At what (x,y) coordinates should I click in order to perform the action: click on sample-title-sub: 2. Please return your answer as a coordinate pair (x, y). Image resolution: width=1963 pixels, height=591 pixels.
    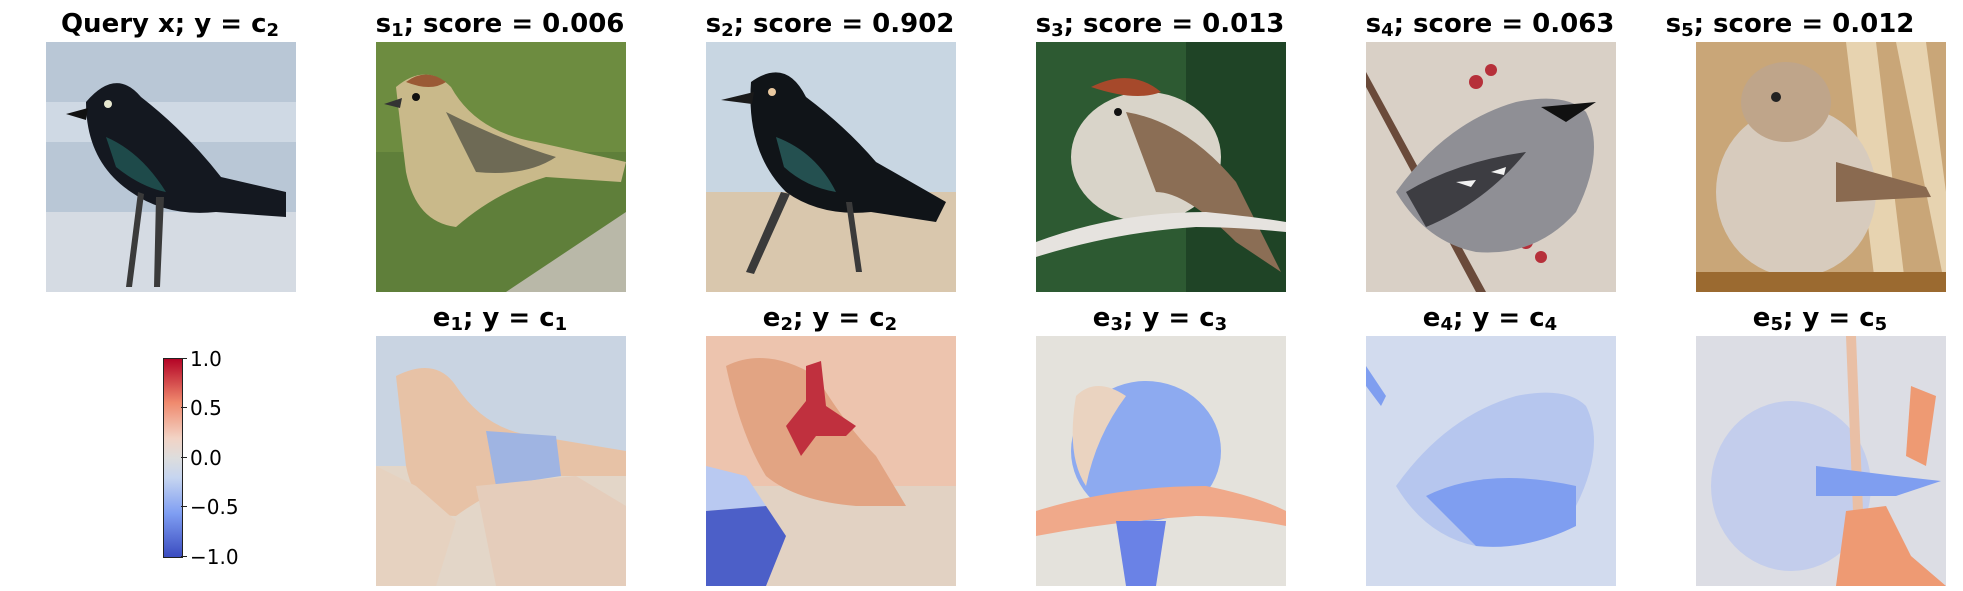
    Looking at the image, I should click on (727, 30).